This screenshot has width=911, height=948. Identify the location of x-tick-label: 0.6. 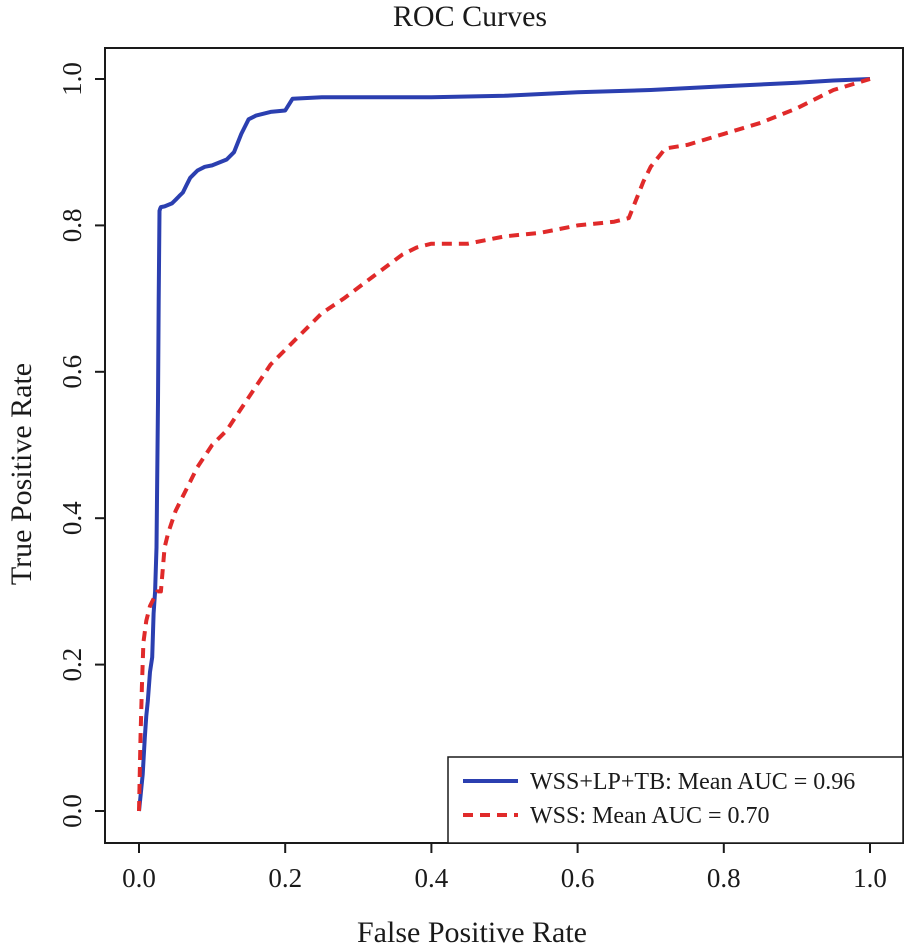
(578, 878).